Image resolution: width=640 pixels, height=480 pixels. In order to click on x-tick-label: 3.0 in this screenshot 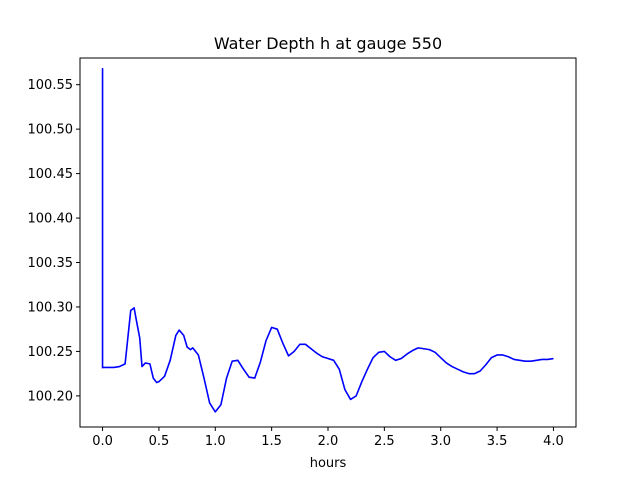, I will do `click(440, 441)`.